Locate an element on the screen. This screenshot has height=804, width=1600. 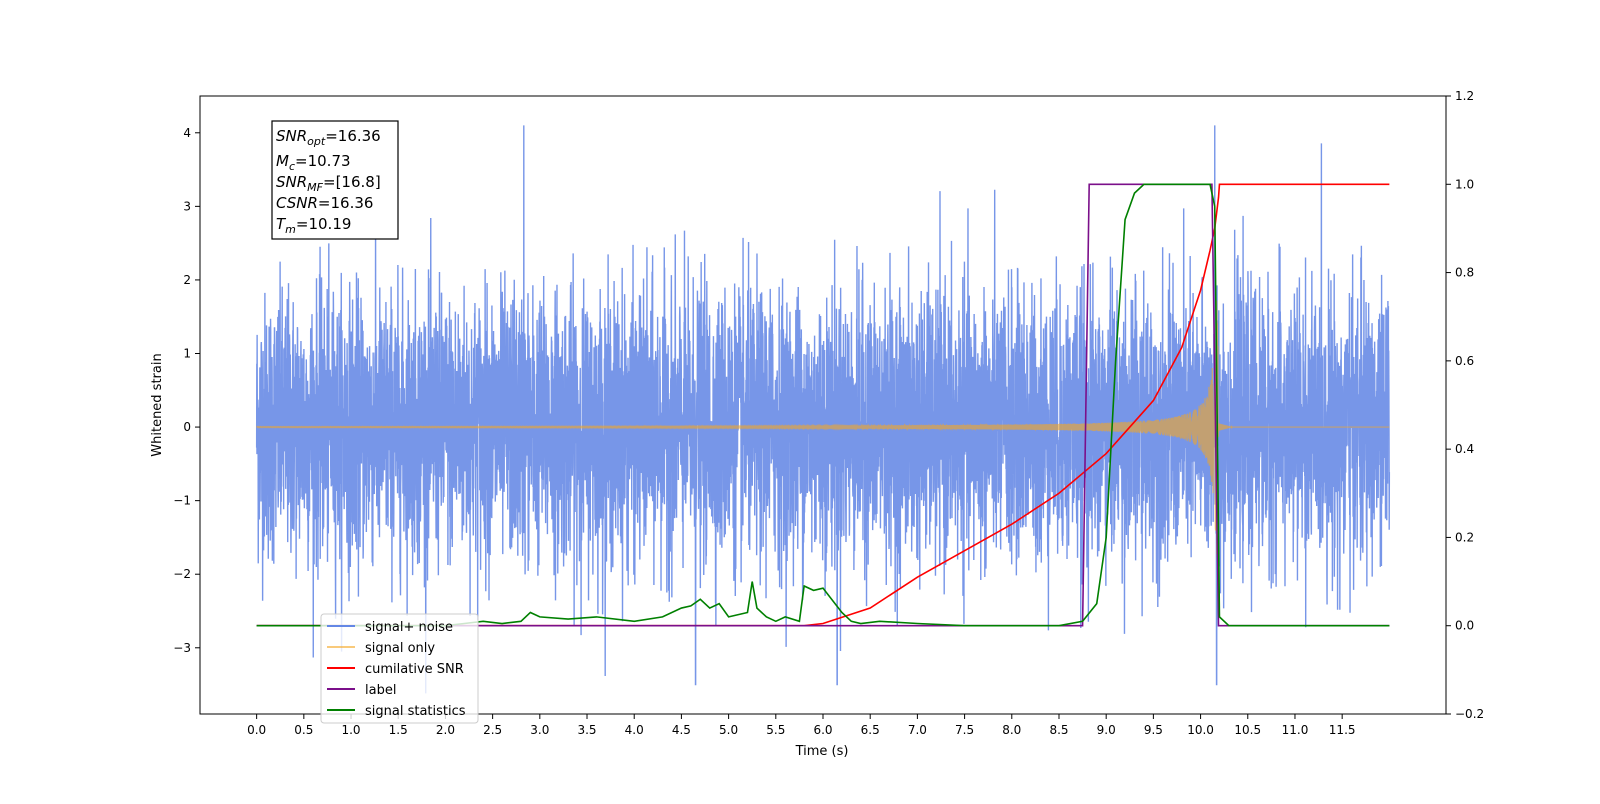
legend-label: signal statistics is located at coordinates (415, 711).